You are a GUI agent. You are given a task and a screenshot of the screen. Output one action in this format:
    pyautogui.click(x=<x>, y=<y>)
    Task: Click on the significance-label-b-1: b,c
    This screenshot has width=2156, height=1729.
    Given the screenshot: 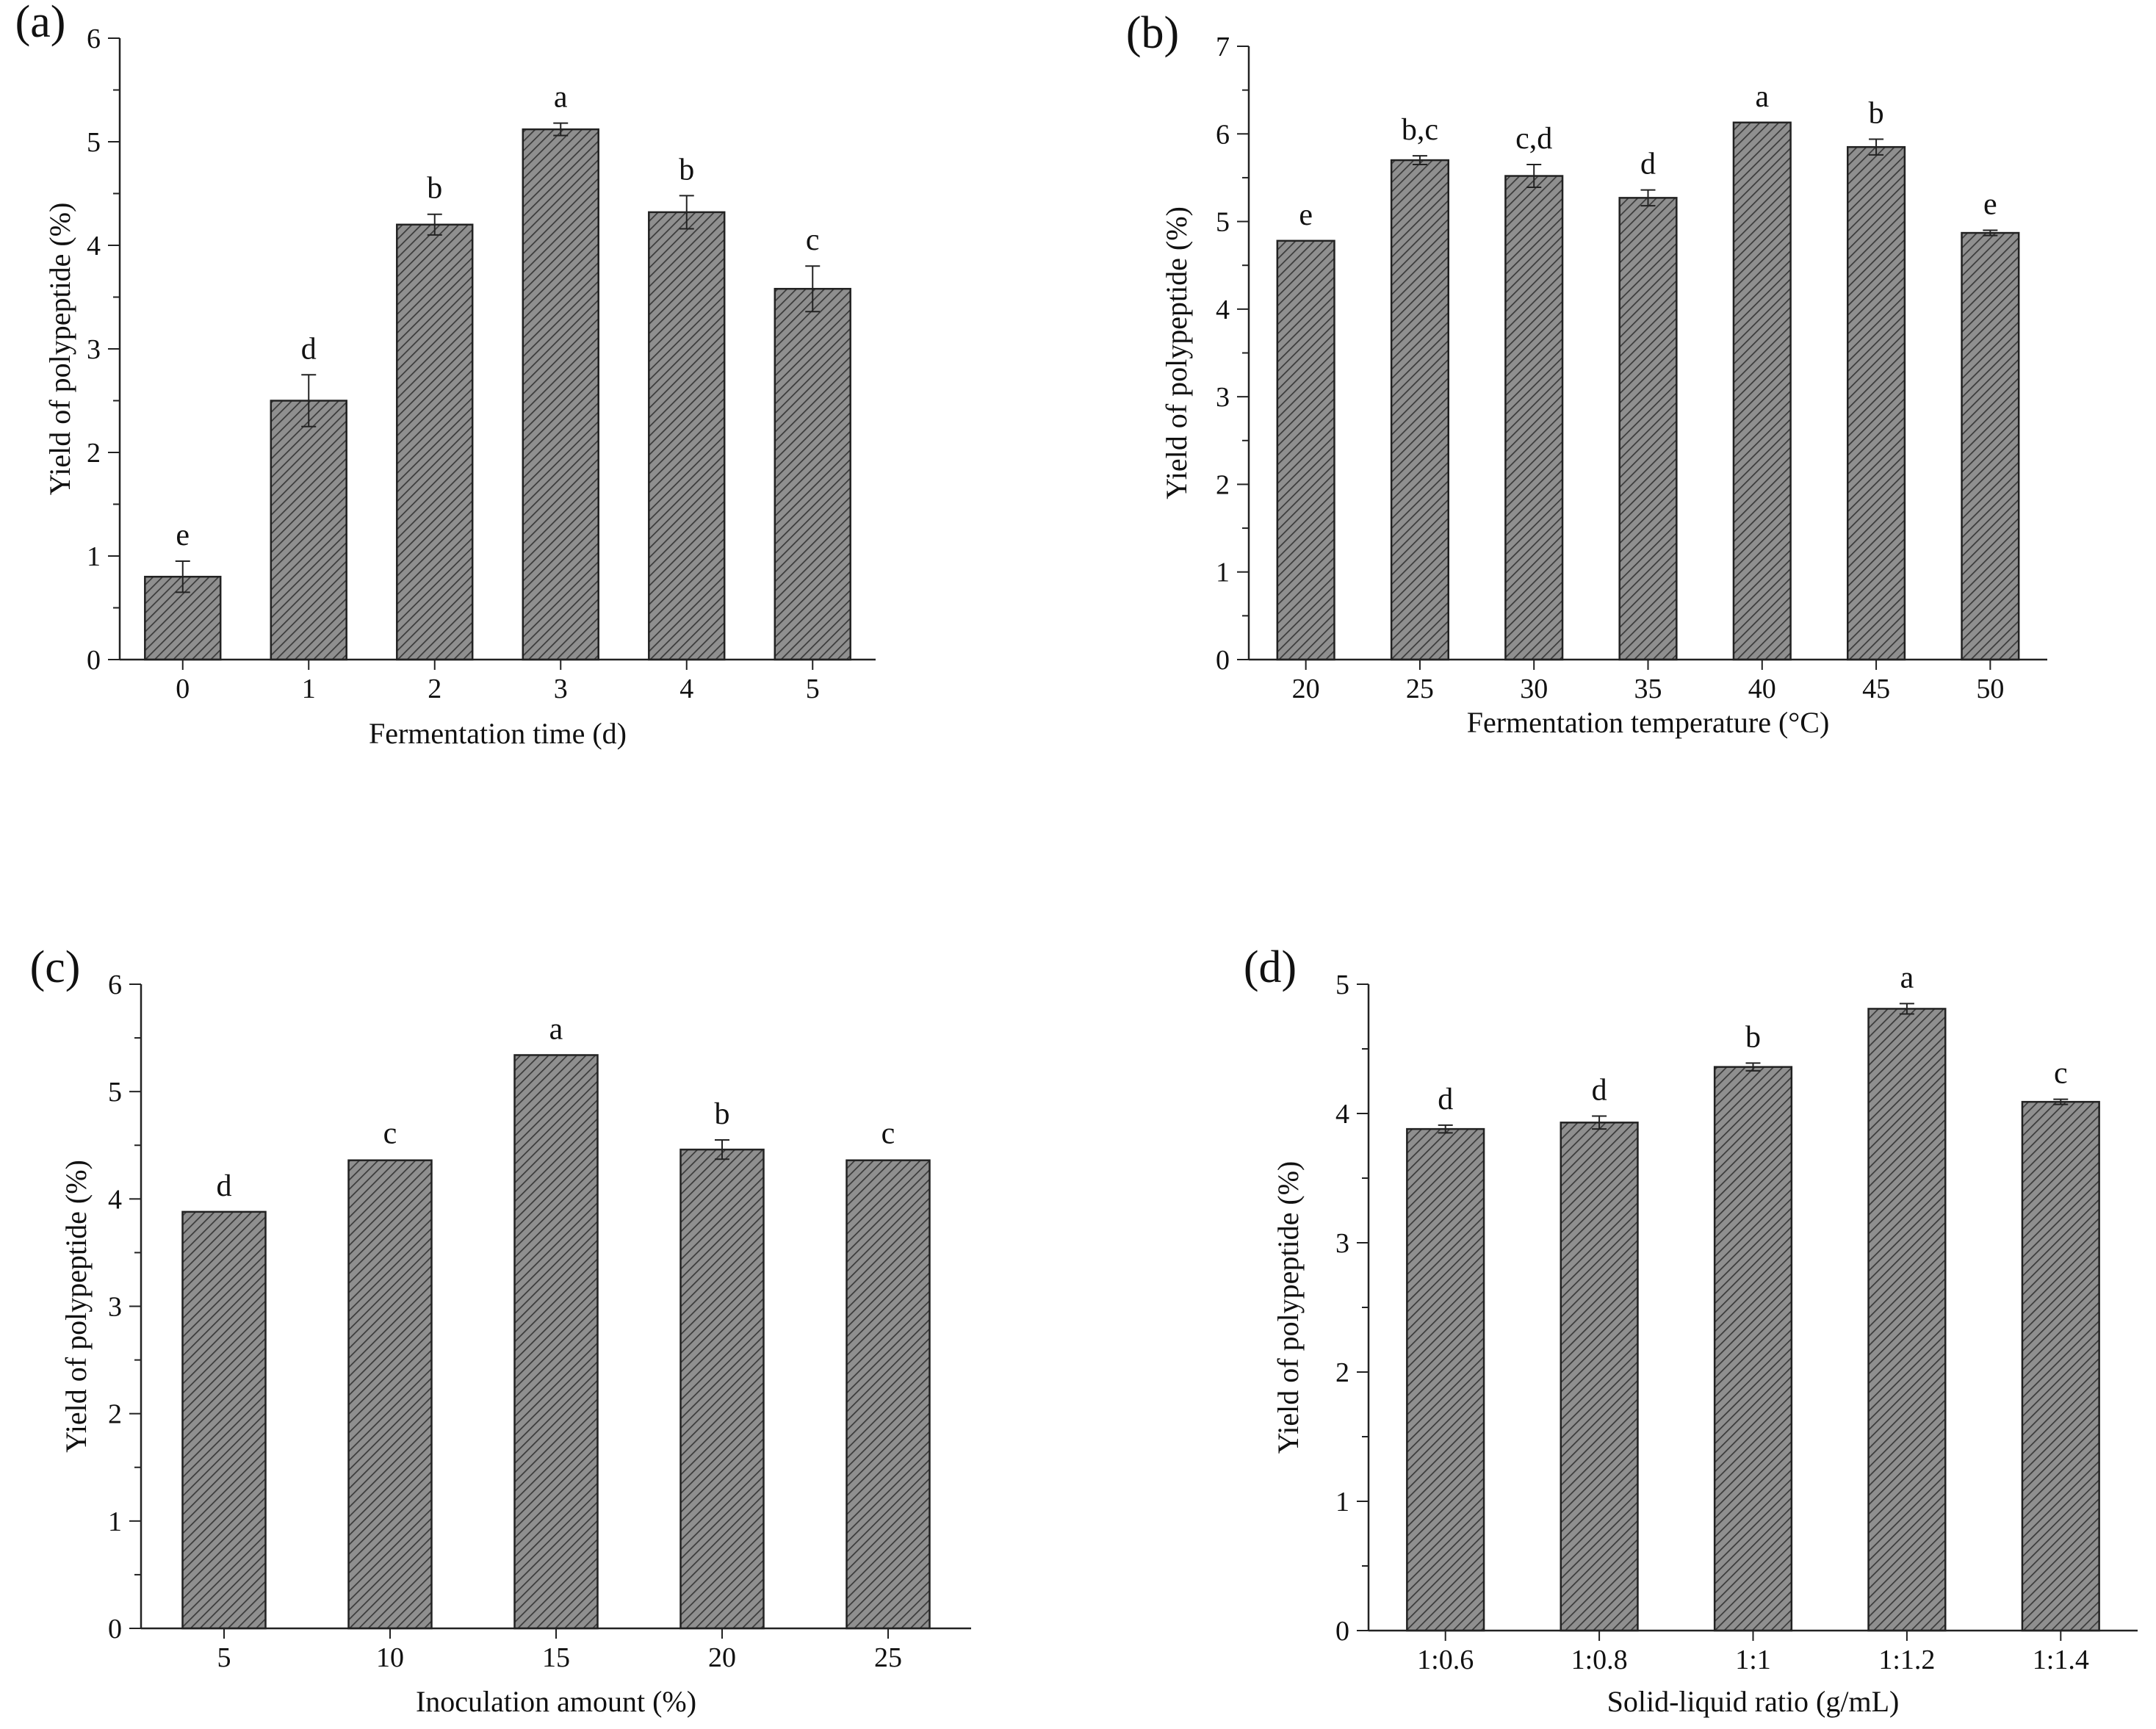 What is the action you would take?
    pyautogui.click(x=1420, y=130)
    